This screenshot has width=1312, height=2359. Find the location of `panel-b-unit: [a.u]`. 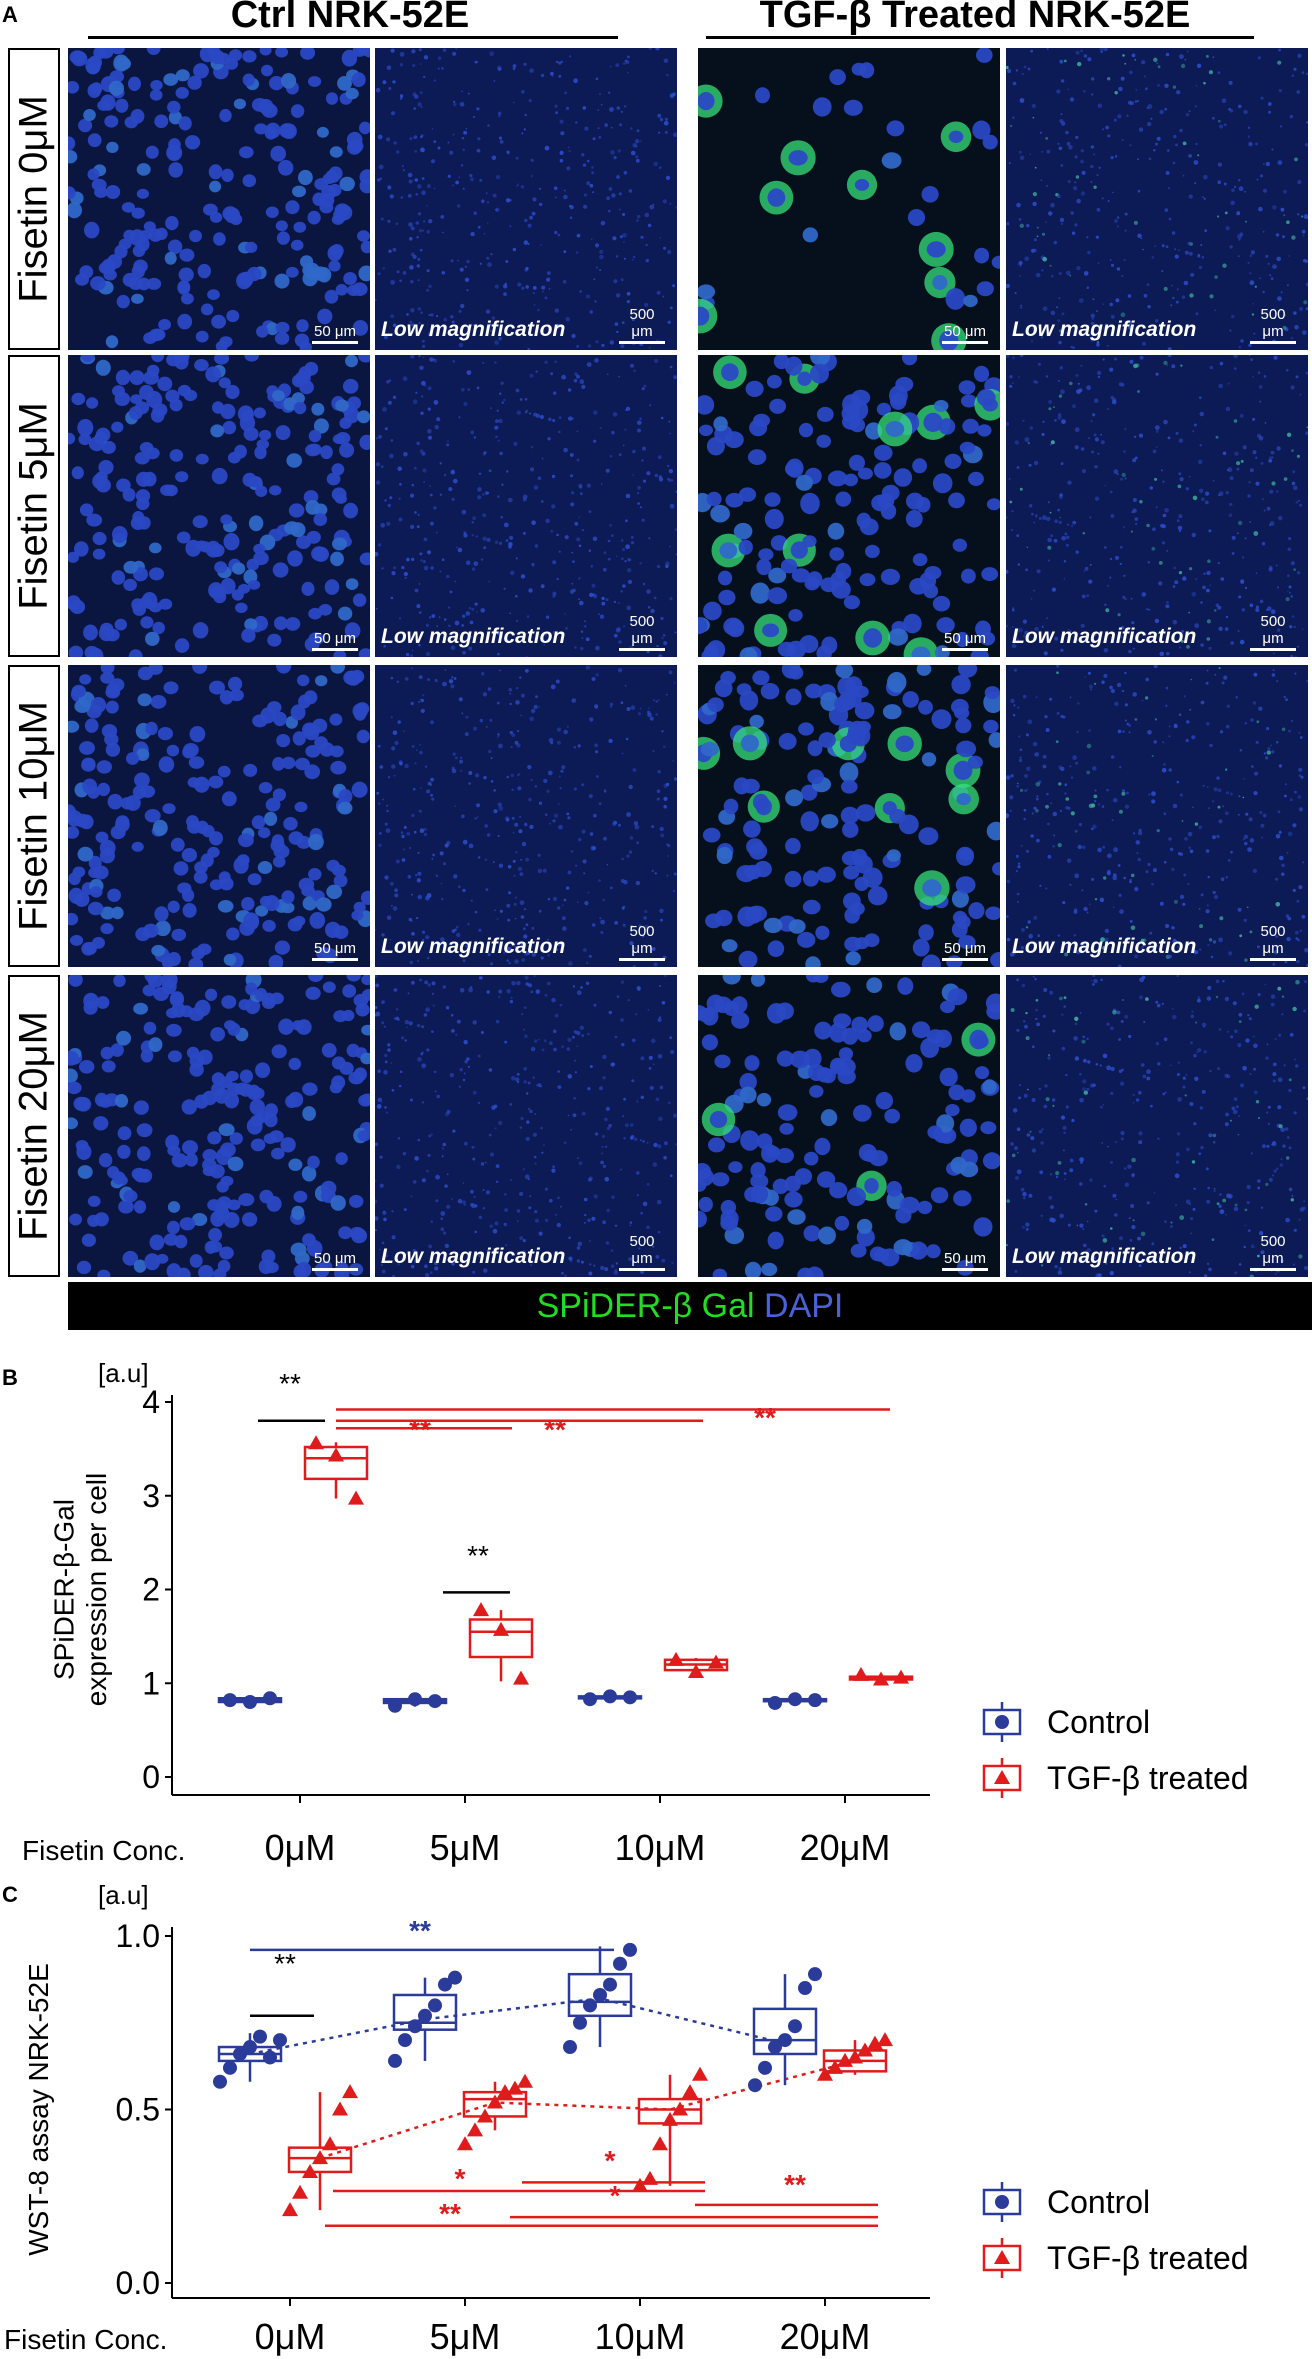

panel-b-unit: [a.u] is located at coordinates (123, 1373).